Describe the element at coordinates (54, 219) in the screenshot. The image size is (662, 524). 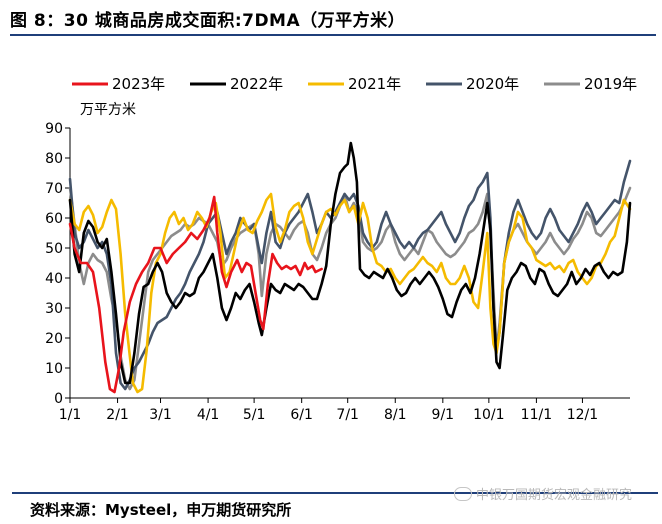
I see `y-tick-label: 60` at that location.